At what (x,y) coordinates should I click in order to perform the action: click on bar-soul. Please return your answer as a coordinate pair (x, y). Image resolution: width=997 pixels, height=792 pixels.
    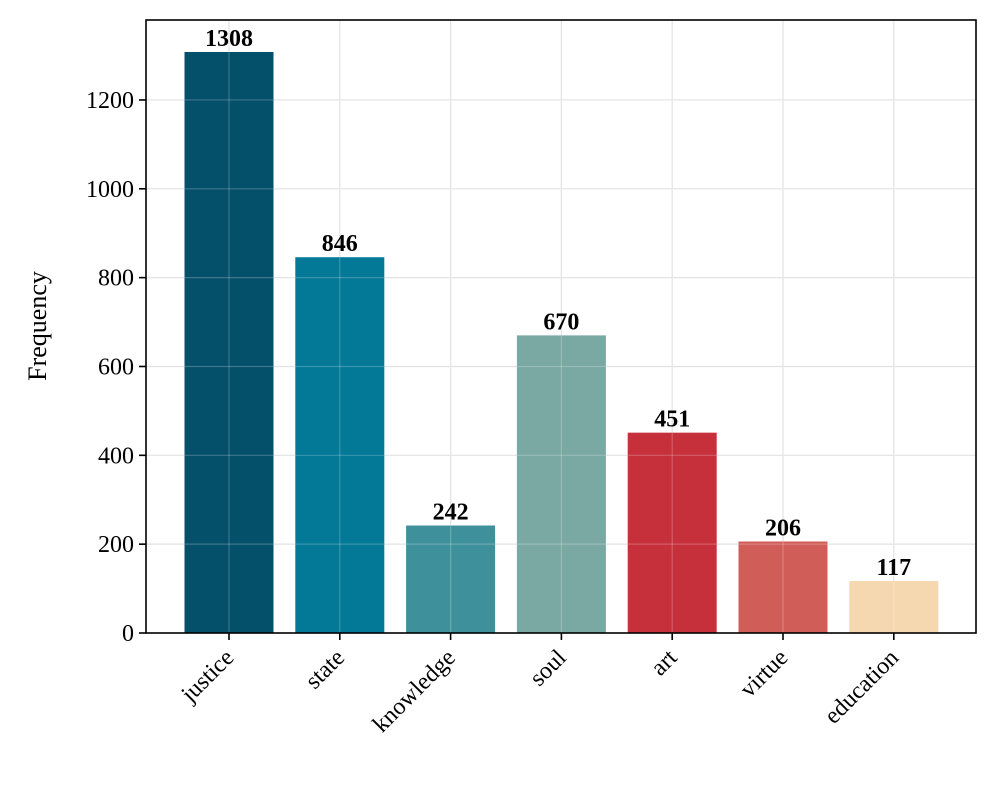
    Looking at the image, I should click on (561, 484).